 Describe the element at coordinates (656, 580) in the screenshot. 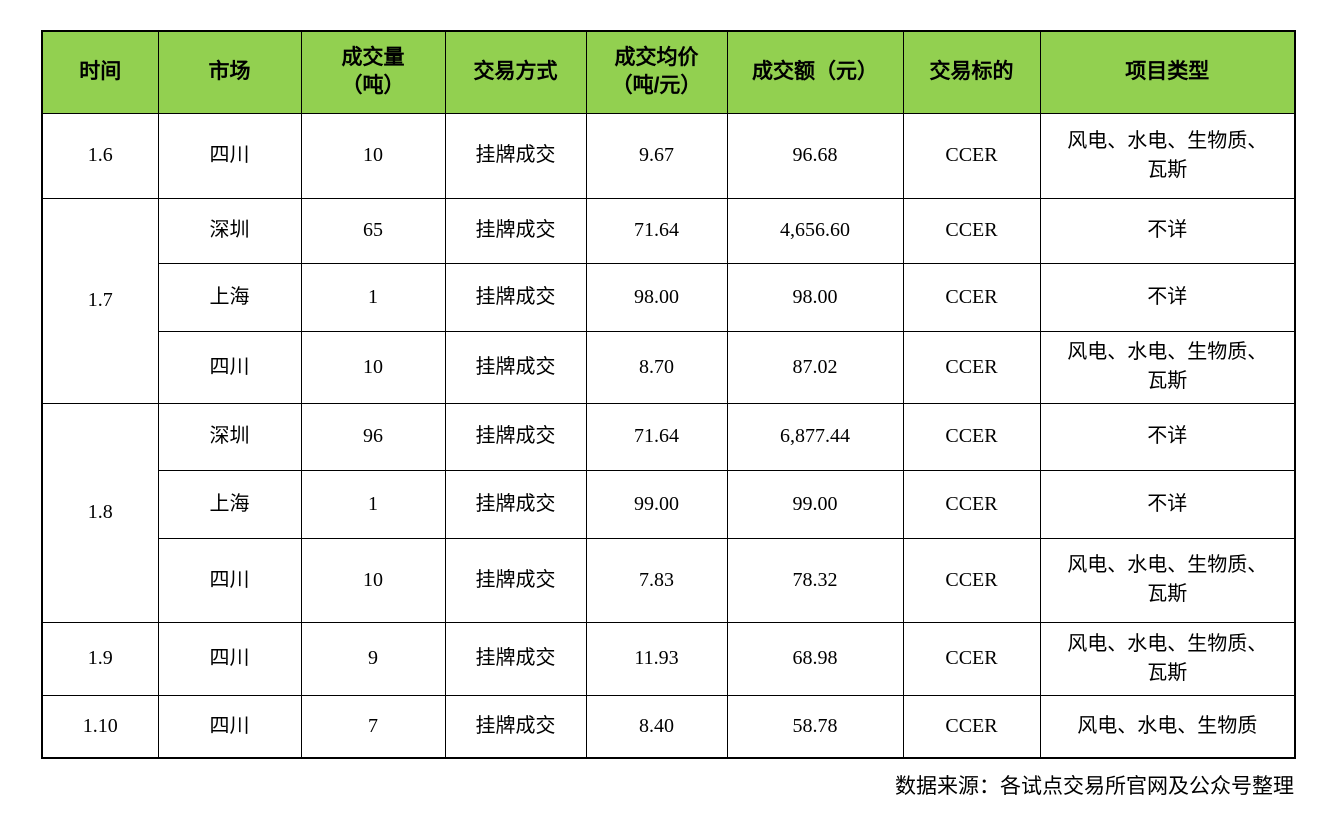

I see `cell-avg-price: 7.83` at that location.